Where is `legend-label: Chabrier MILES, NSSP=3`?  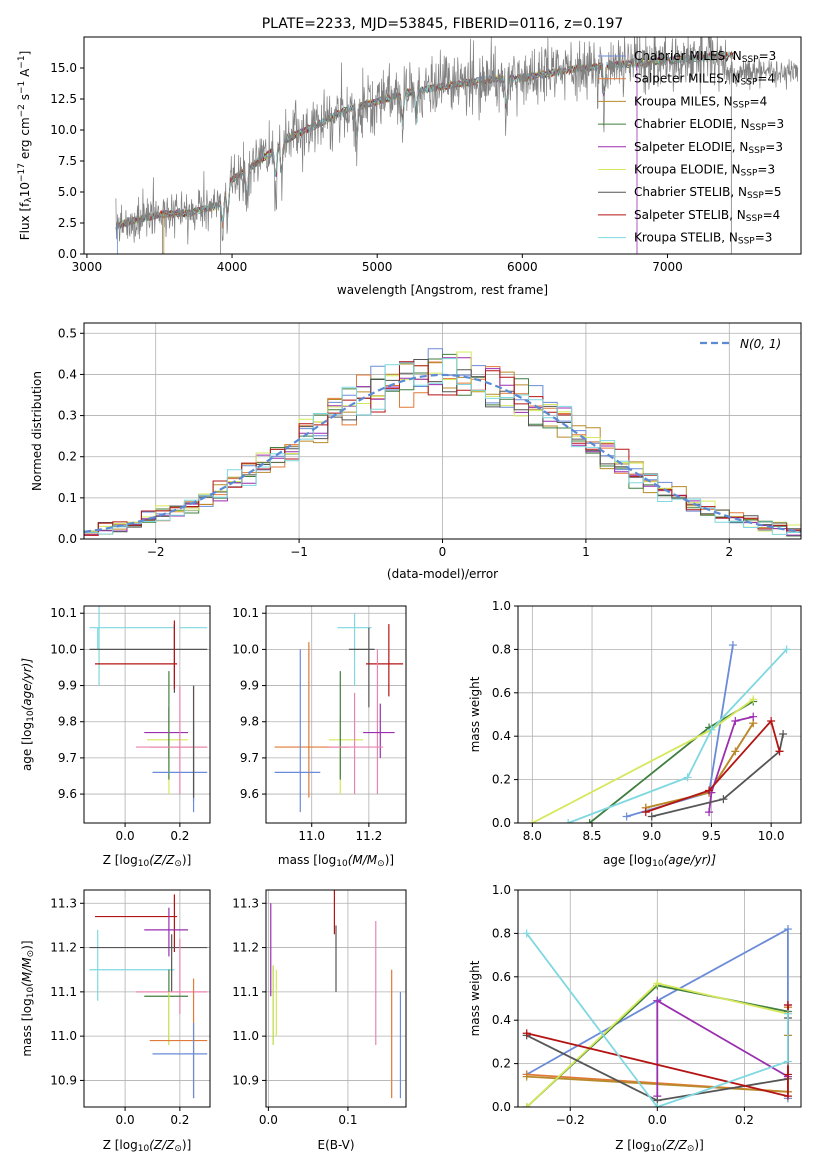
legend-label: Chabrier MILES, NSSP=3 is located at coordinates (705, 57).